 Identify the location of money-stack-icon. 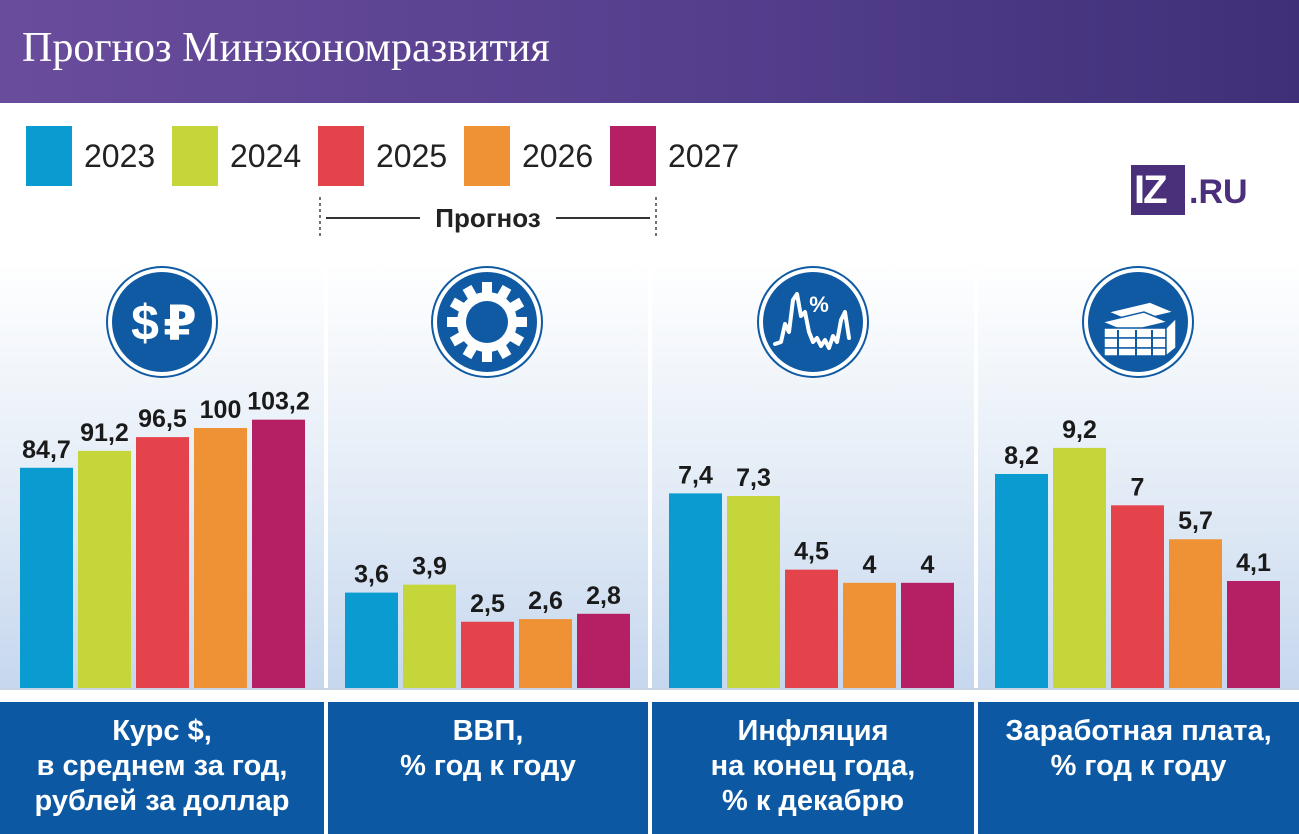
(1138, 322).